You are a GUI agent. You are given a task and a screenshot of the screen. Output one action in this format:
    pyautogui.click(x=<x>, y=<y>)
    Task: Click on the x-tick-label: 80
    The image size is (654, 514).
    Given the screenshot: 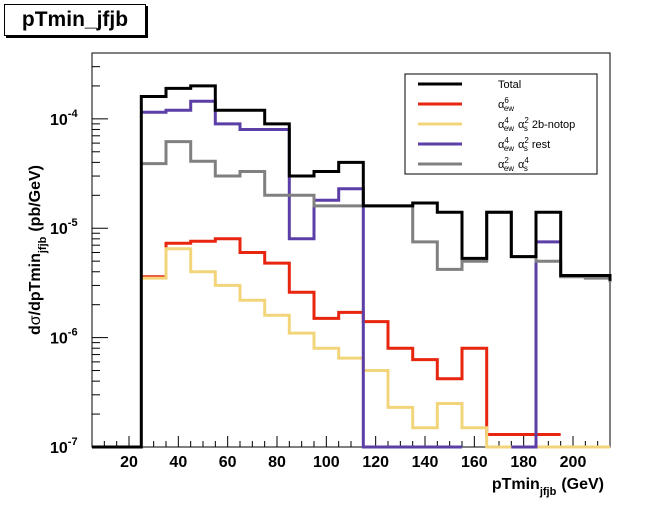 What is the action you would take?
    pyautogui.click(x=277, y=462)
    